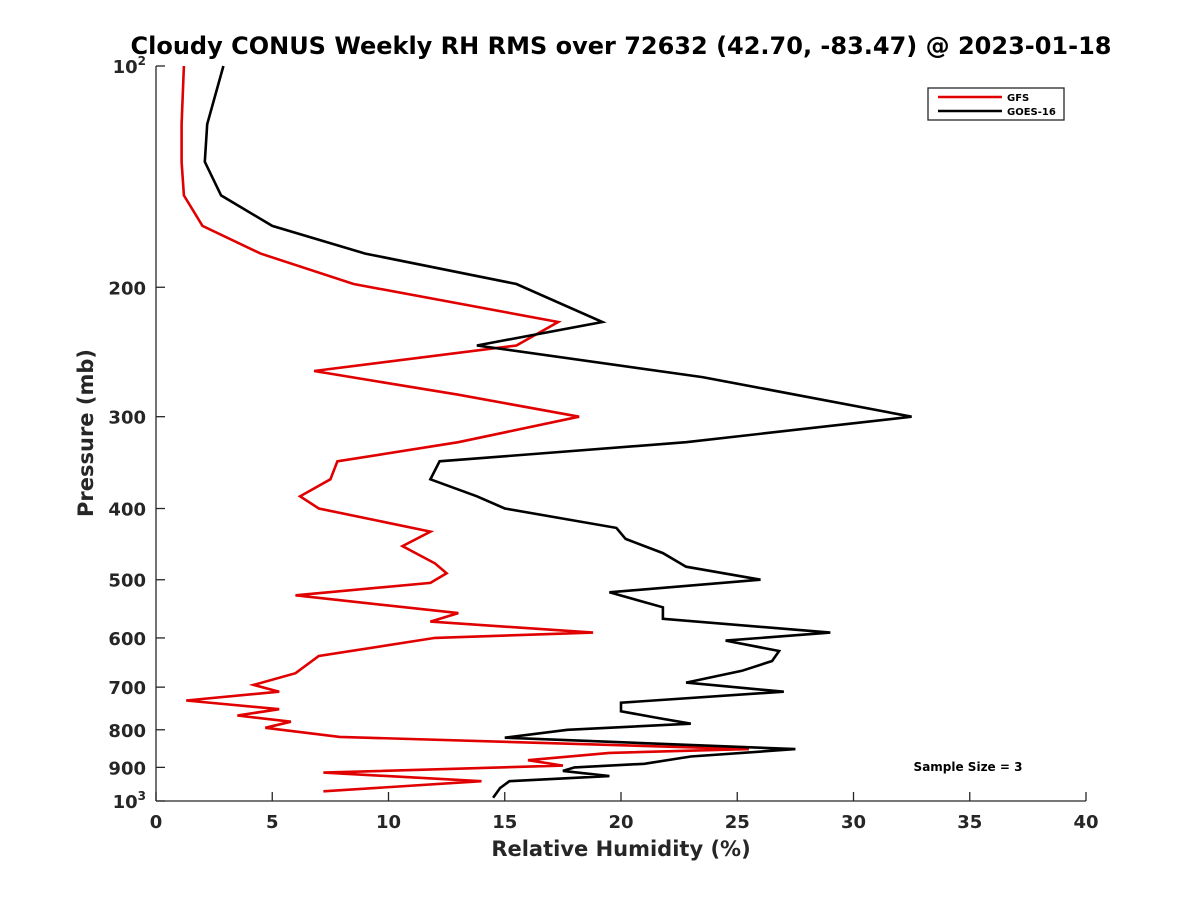 The width and height of the screenshot is (1200, 900). I want to click on legend-box, so click(996, 104).